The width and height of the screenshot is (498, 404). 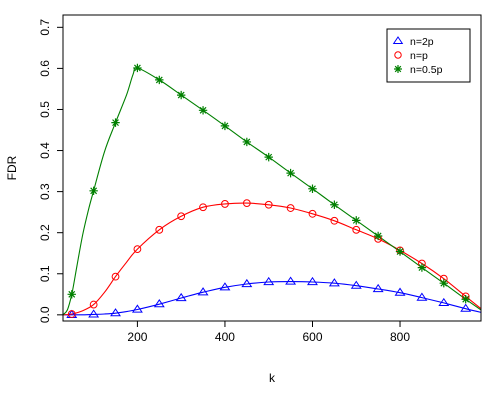 I want to click on x-tick-label: 200, so click(x=137, y=337).